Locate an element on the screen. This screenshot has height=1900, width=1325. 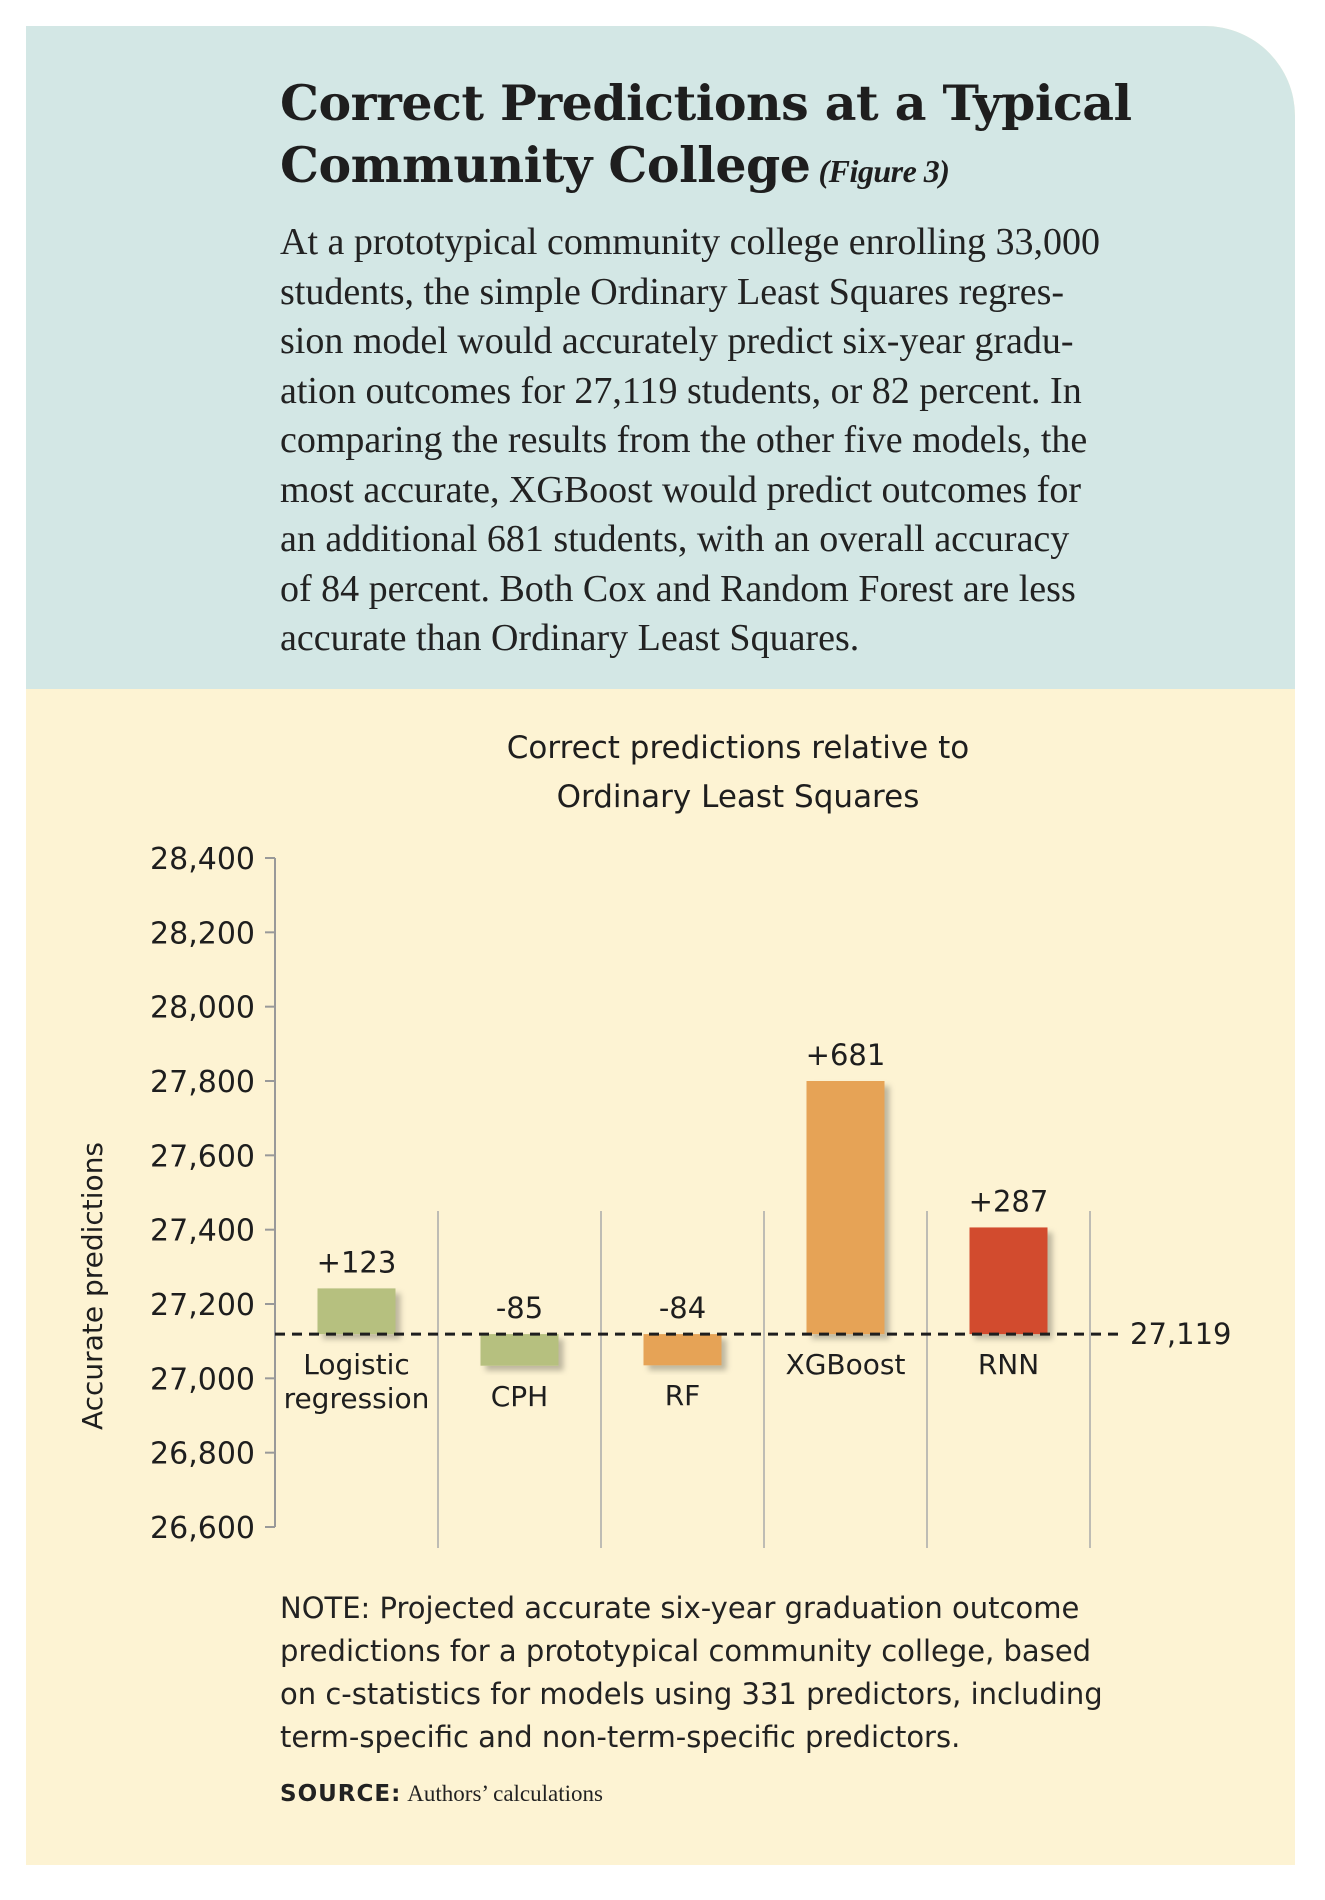
x-tick-label: RNN is located at coordinates (1008, 1365).